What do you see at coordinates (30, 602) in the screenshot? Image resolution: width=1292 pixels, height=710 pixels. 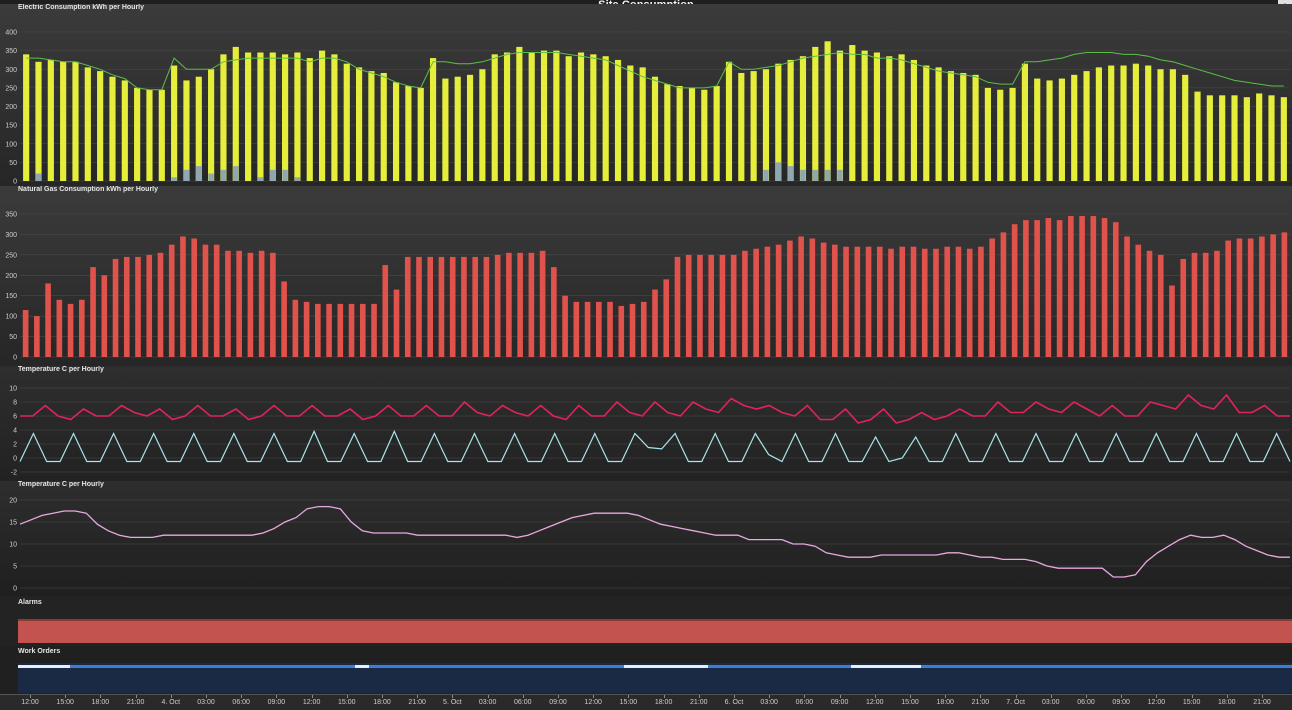 I see `alarms-title: Alarms` at bounding box center [30, 602].